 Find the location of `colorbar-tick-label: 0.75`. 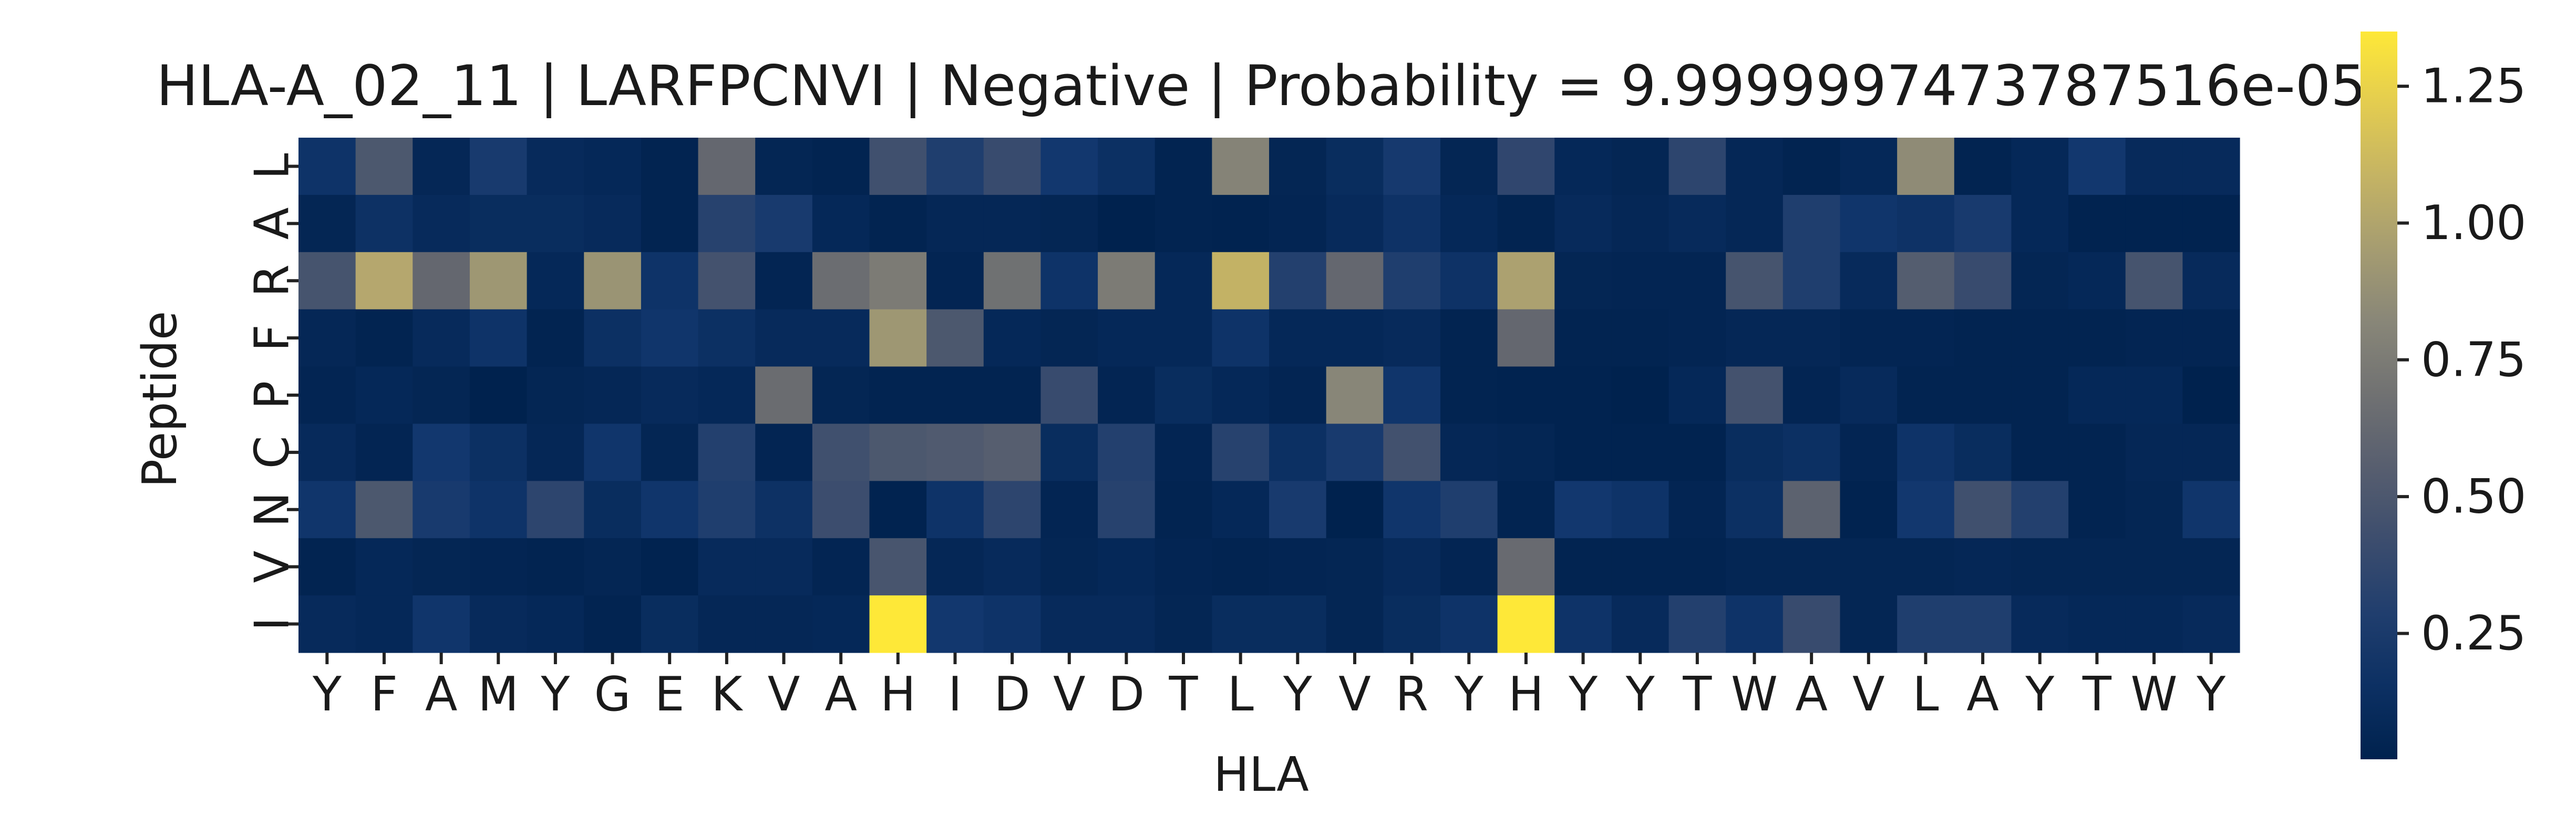

colorbar-tick-label: 0.75 is located at coordinates (2473, 359).